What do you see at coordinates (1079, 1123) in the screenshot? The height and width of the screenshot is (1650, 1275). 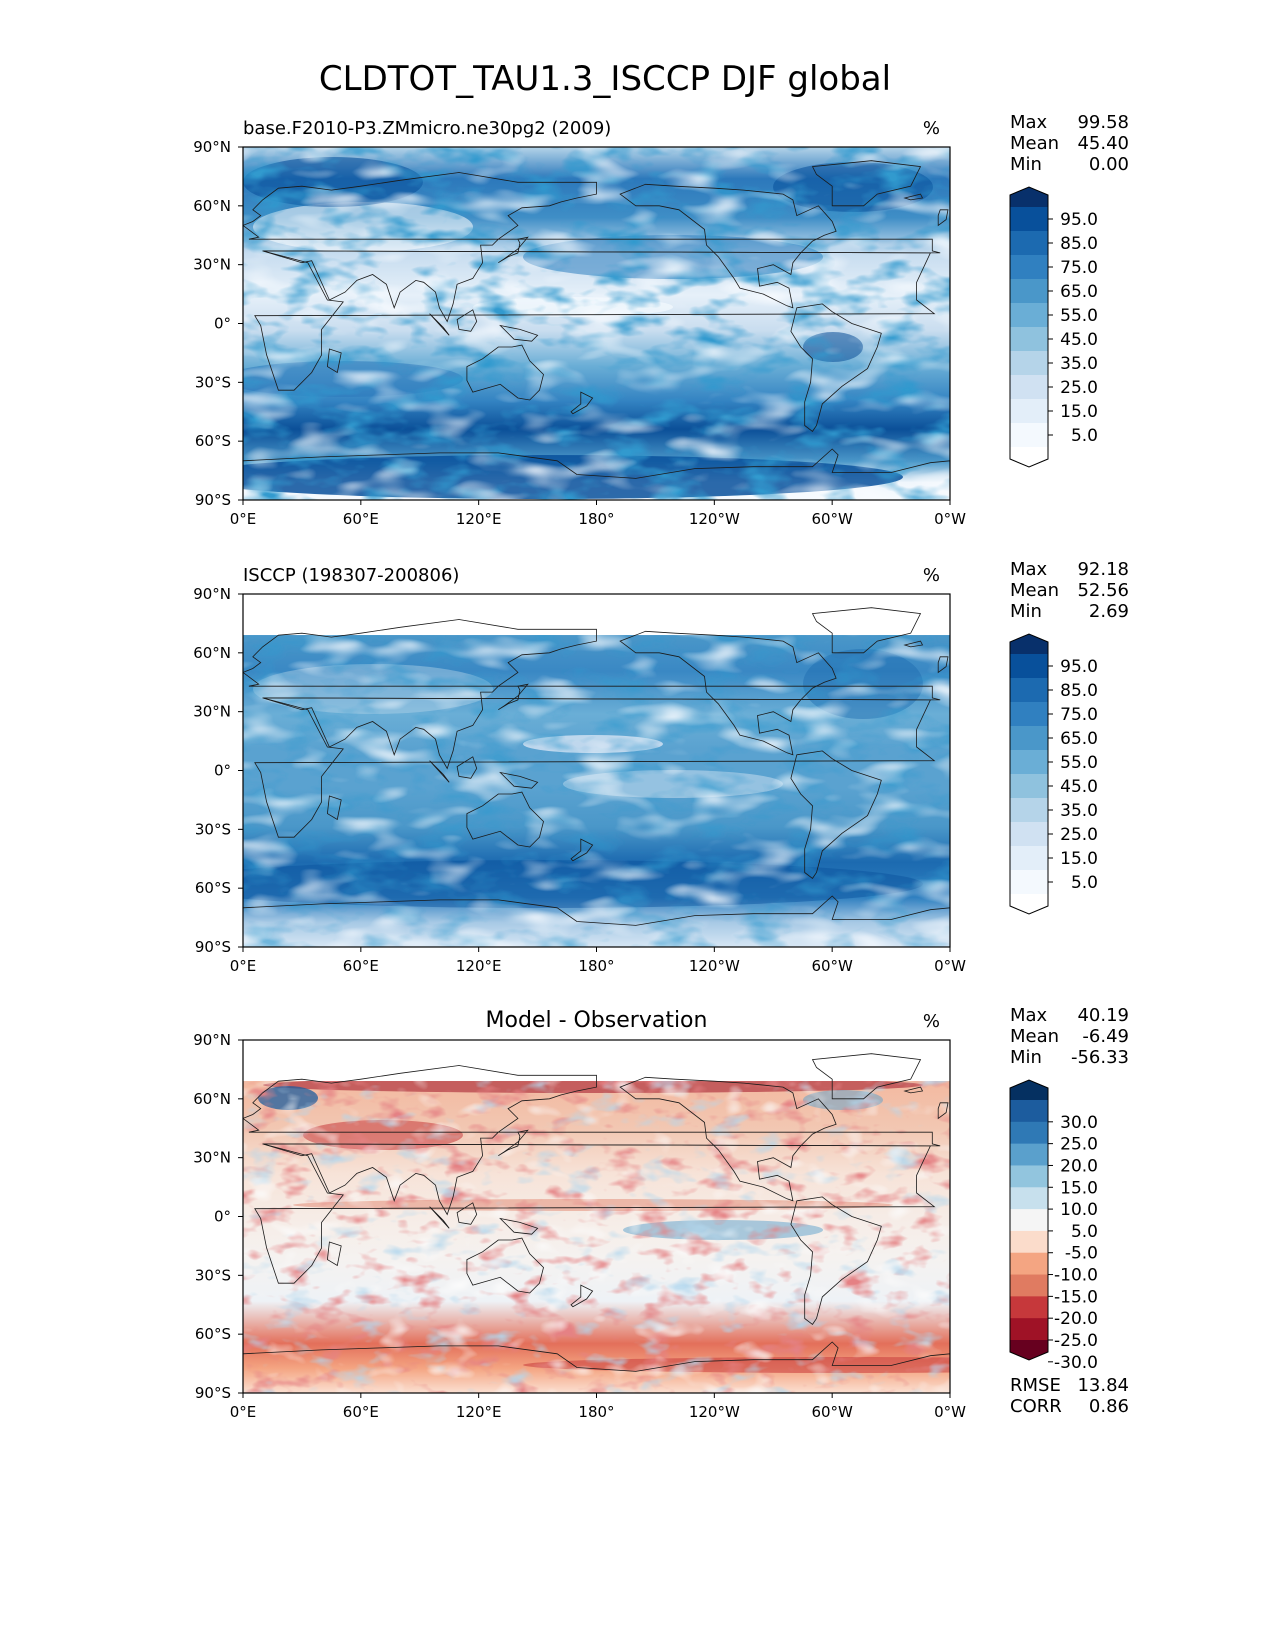 I see `colorbar-tick-label: 30.0` at bounding box center [1079, 1123].